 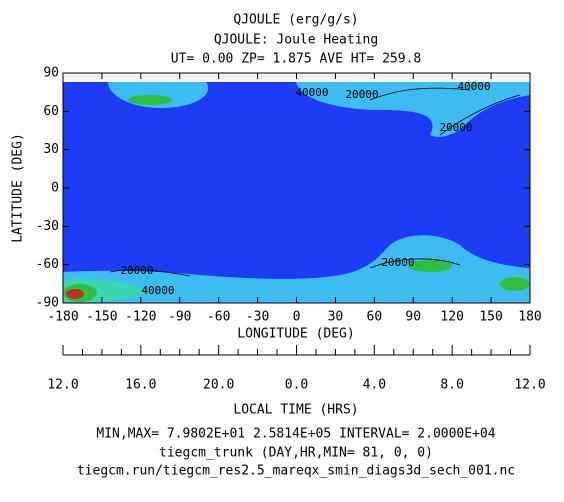 I want to click on y-axis-label: LATITUDE (DEG), so click(x=18, y=188).